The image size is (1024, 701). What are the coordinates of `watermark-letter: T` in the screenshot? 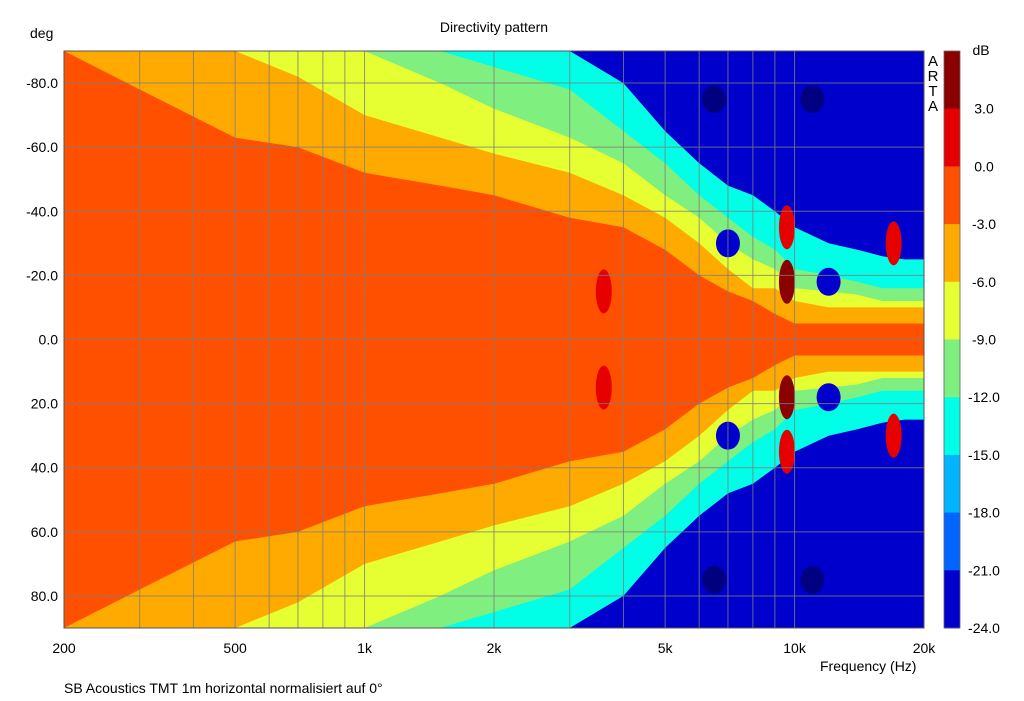 It's located at (932, 91).